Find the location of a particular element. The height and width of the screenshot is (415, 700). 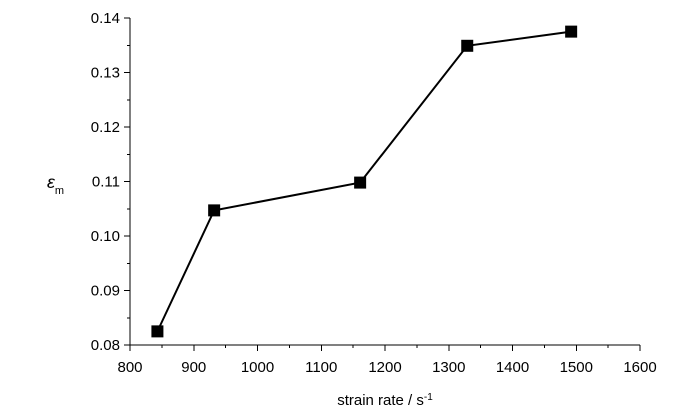

x-tick-label-1100: 1100 is located at coordinates (321, 367).